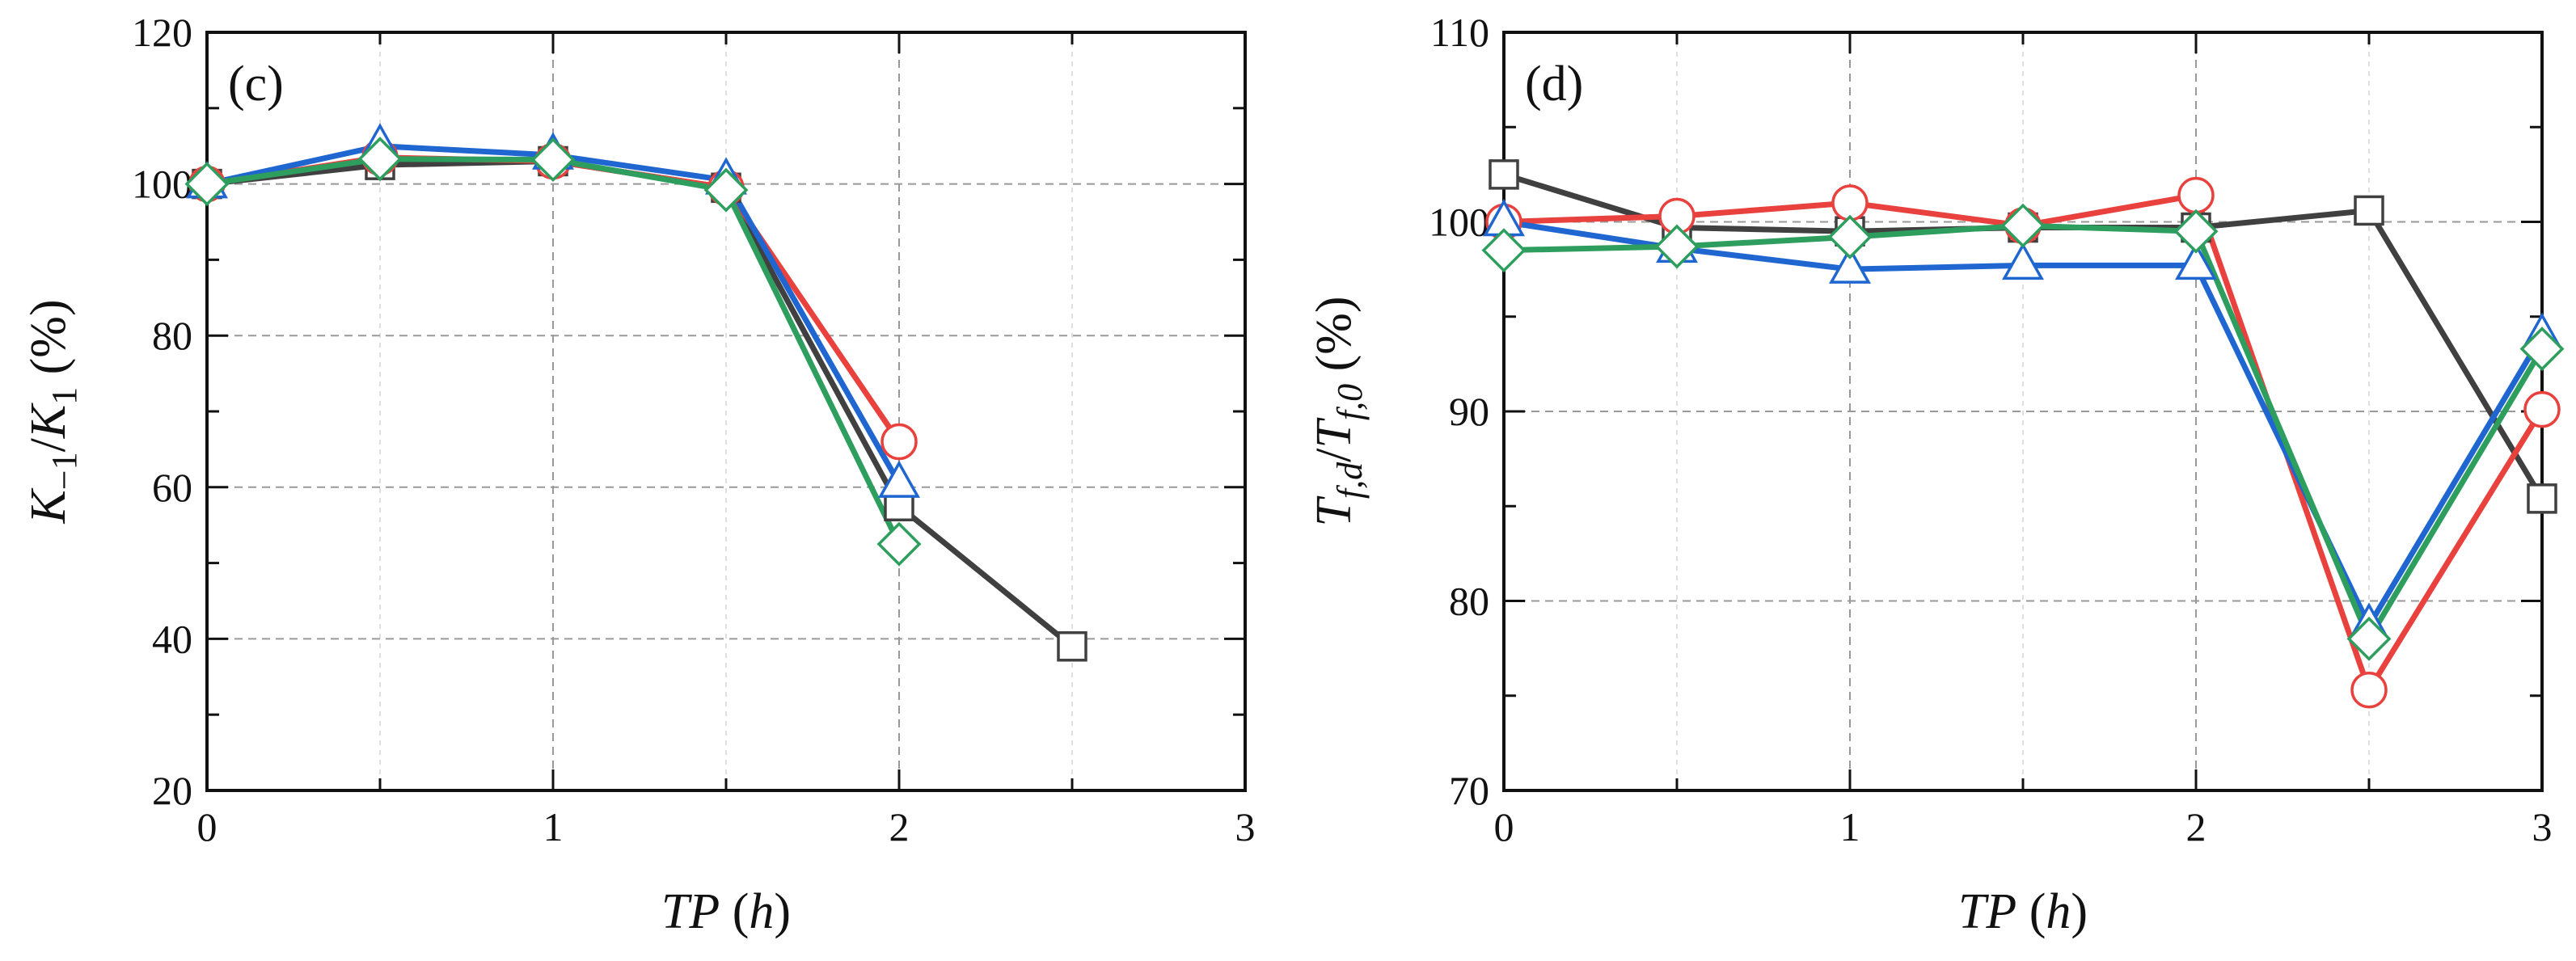  I want to click on panel-c-y-tick-label-1: 40, so click(172, 638).